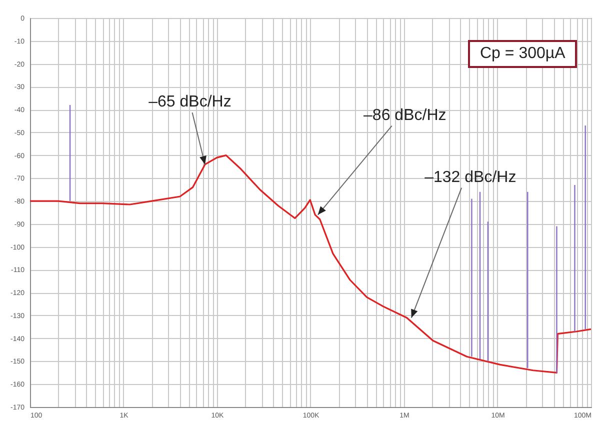 The image size is (600, 422). Describe the element at coordinates (523, 54) in the screenshot. I see `annotation: Cp = 300µA` at that location.